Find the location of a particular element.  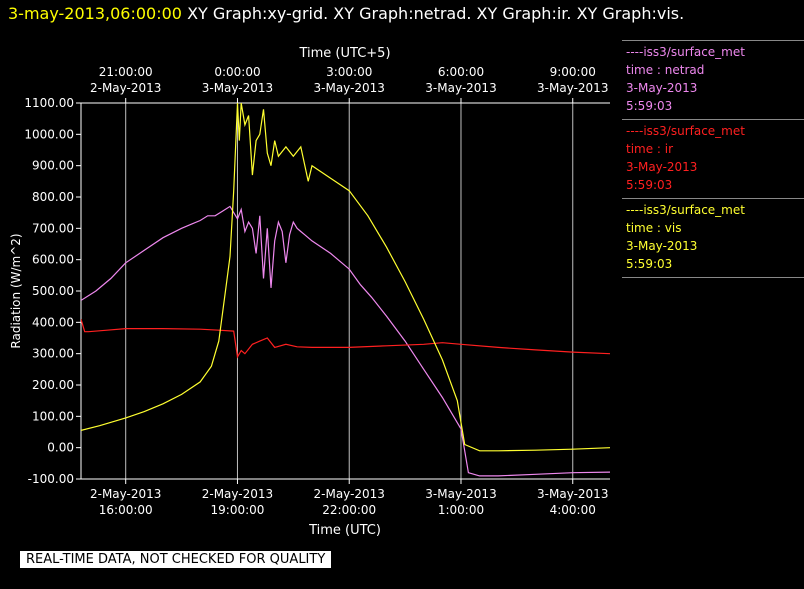

y-tick-label: 900.00 is located at coordinates (53, 166).